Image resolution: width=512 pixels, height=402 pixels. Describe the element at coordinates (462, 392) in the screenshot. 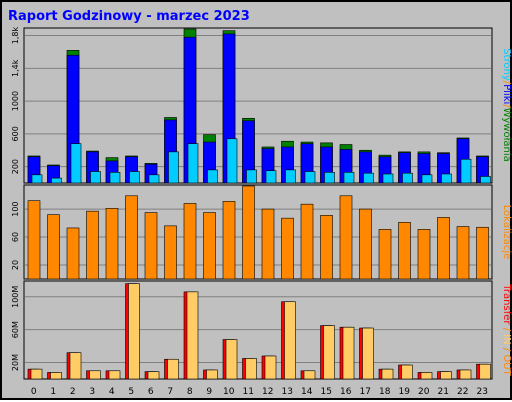

I see `x-tick-label: 22` at that location.